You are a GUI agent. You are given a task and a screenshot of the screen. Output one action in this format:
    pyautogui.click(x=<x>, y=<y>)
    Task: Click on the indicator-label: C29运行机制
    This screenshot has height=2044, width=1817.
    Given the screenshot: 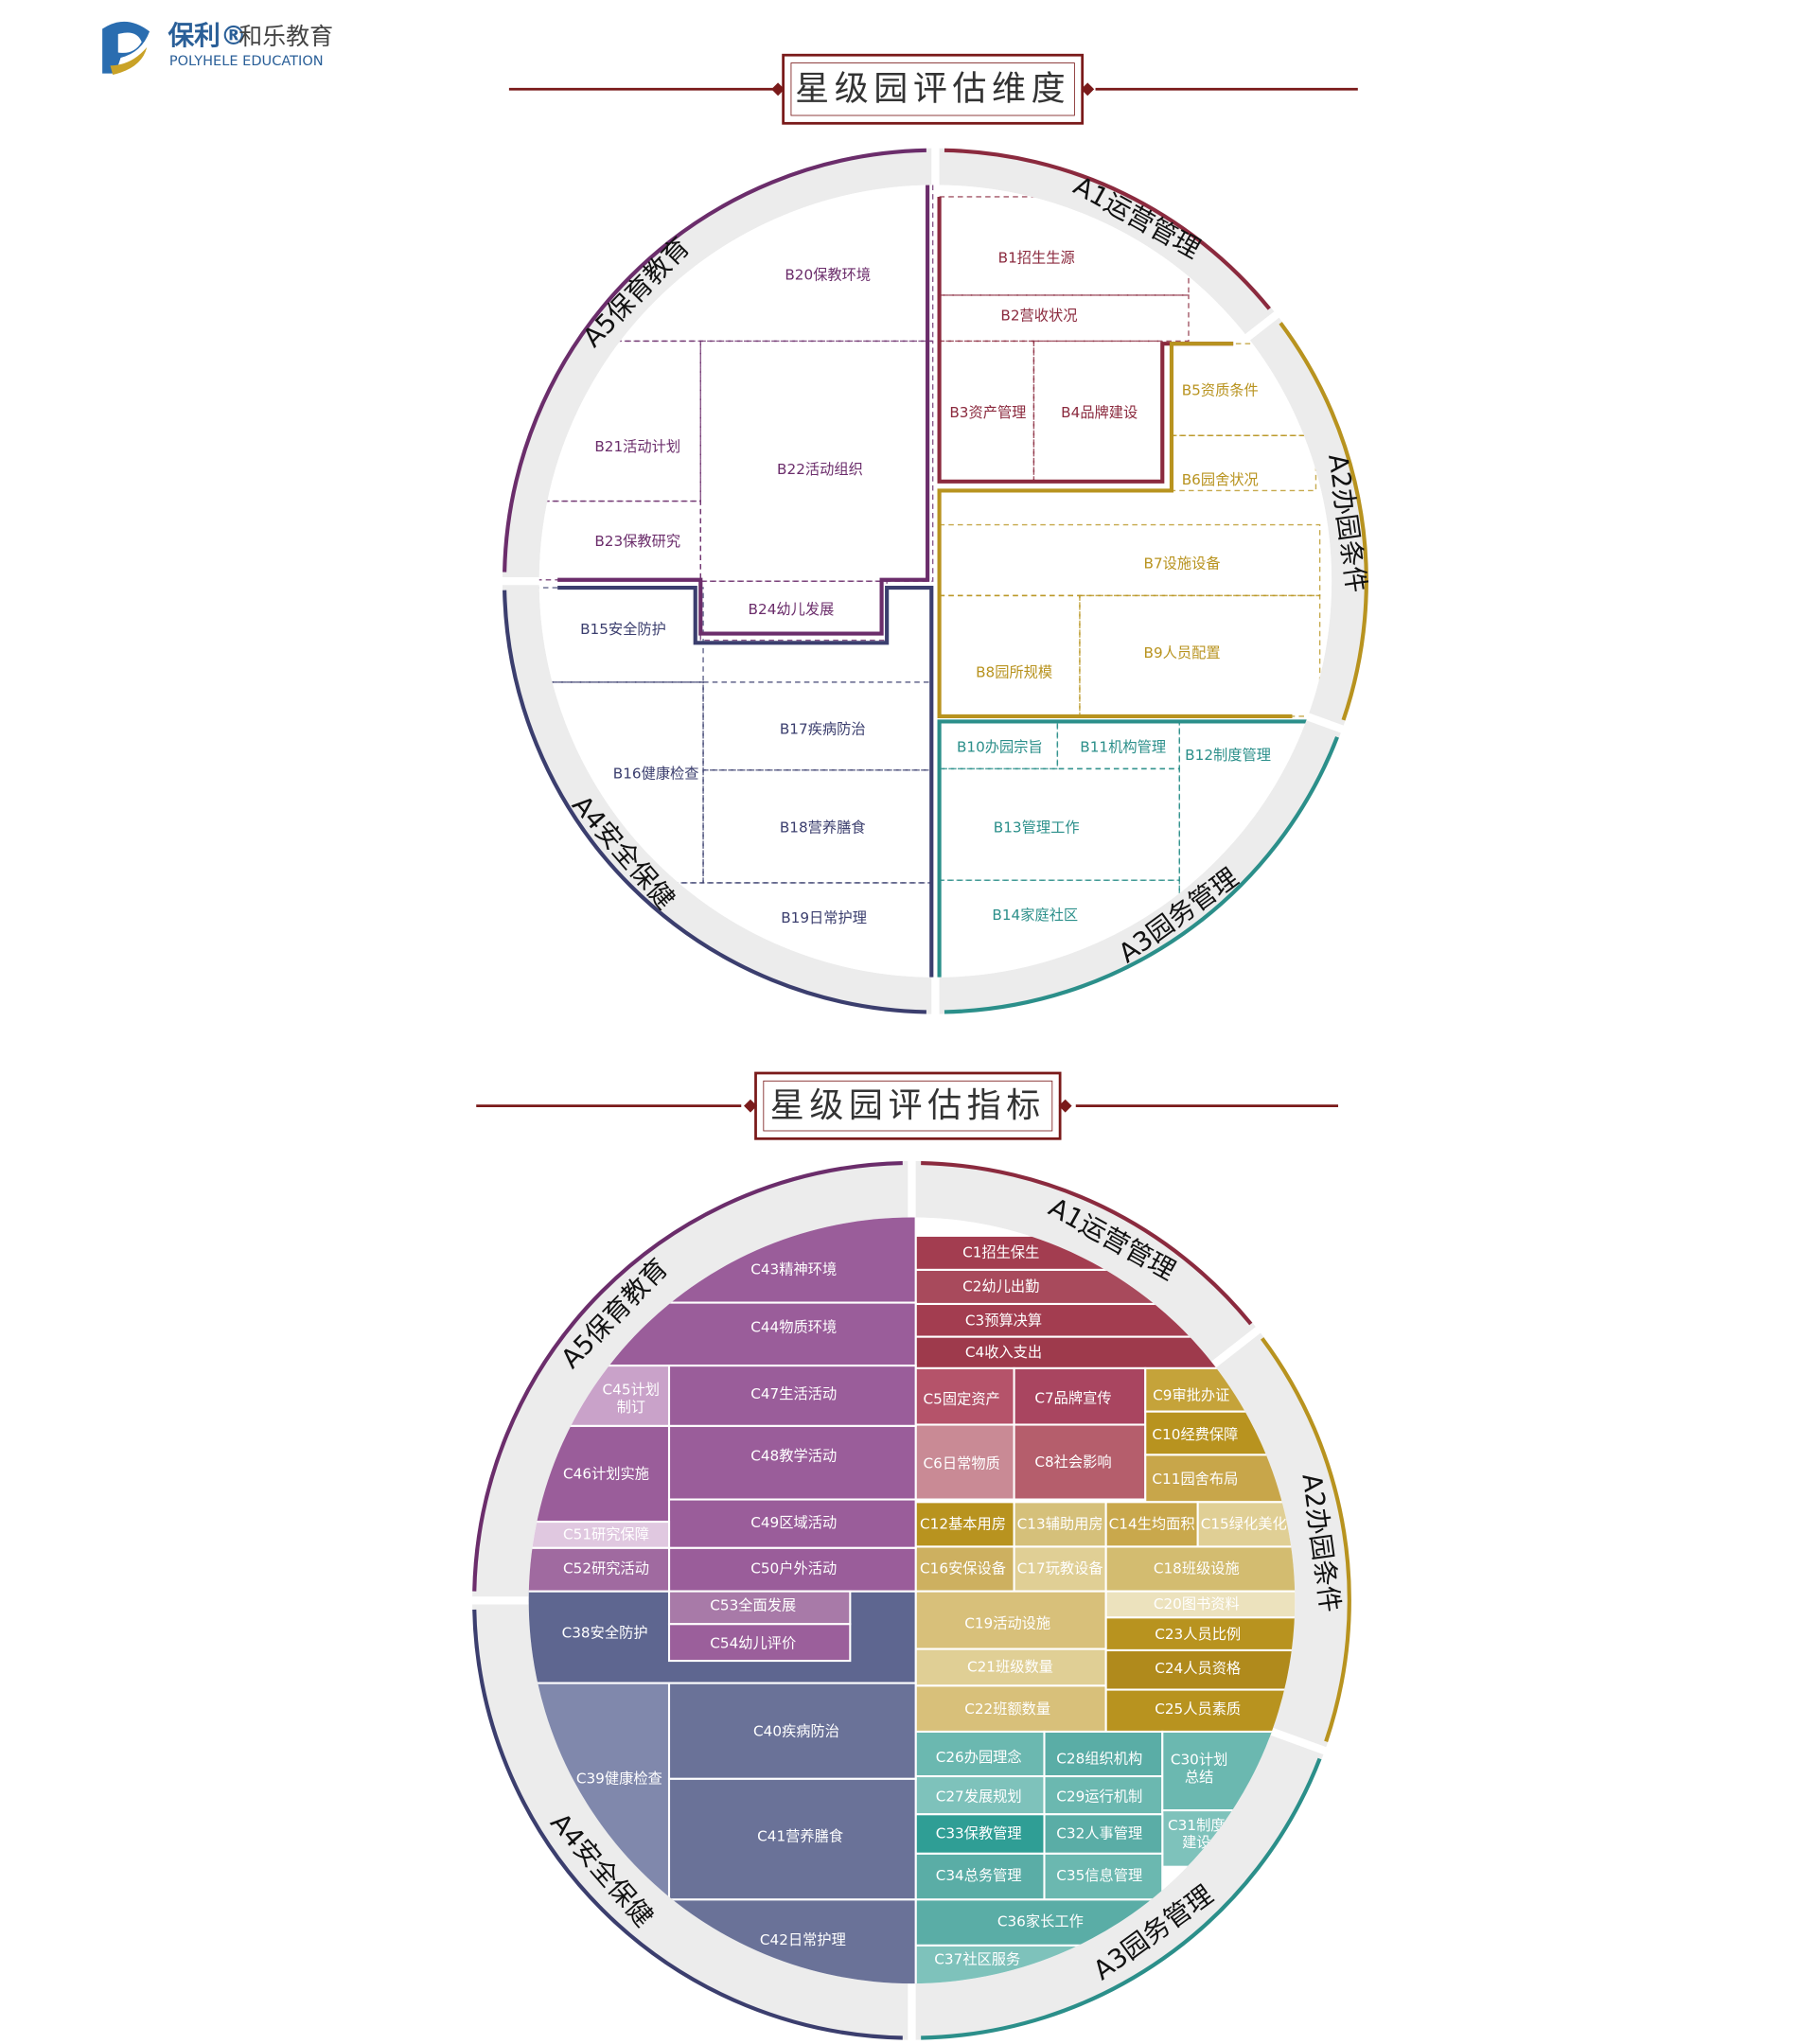 What is the action you would take?
    pyautogui.click(x=1099, y=1797)
    